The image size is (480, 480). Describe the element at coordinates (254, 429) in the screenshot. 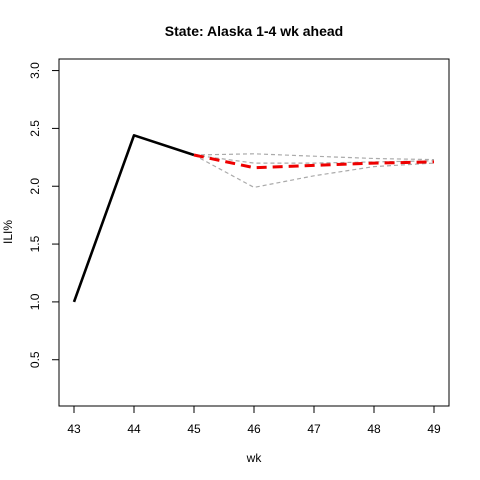

I see `x-tick-label: 46` at that location.